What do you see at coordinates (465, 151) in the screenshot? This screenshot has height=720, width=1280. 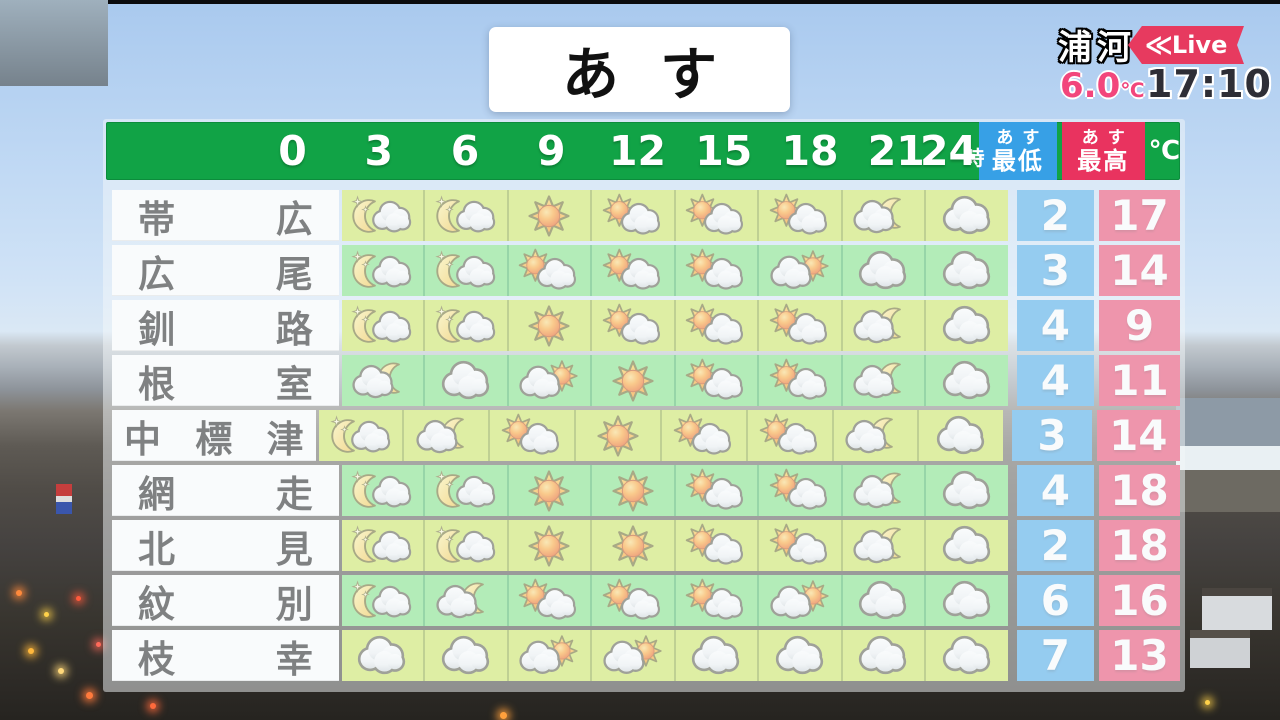 I see `hour-tick-label: 6` at bounding box center [465, 151].